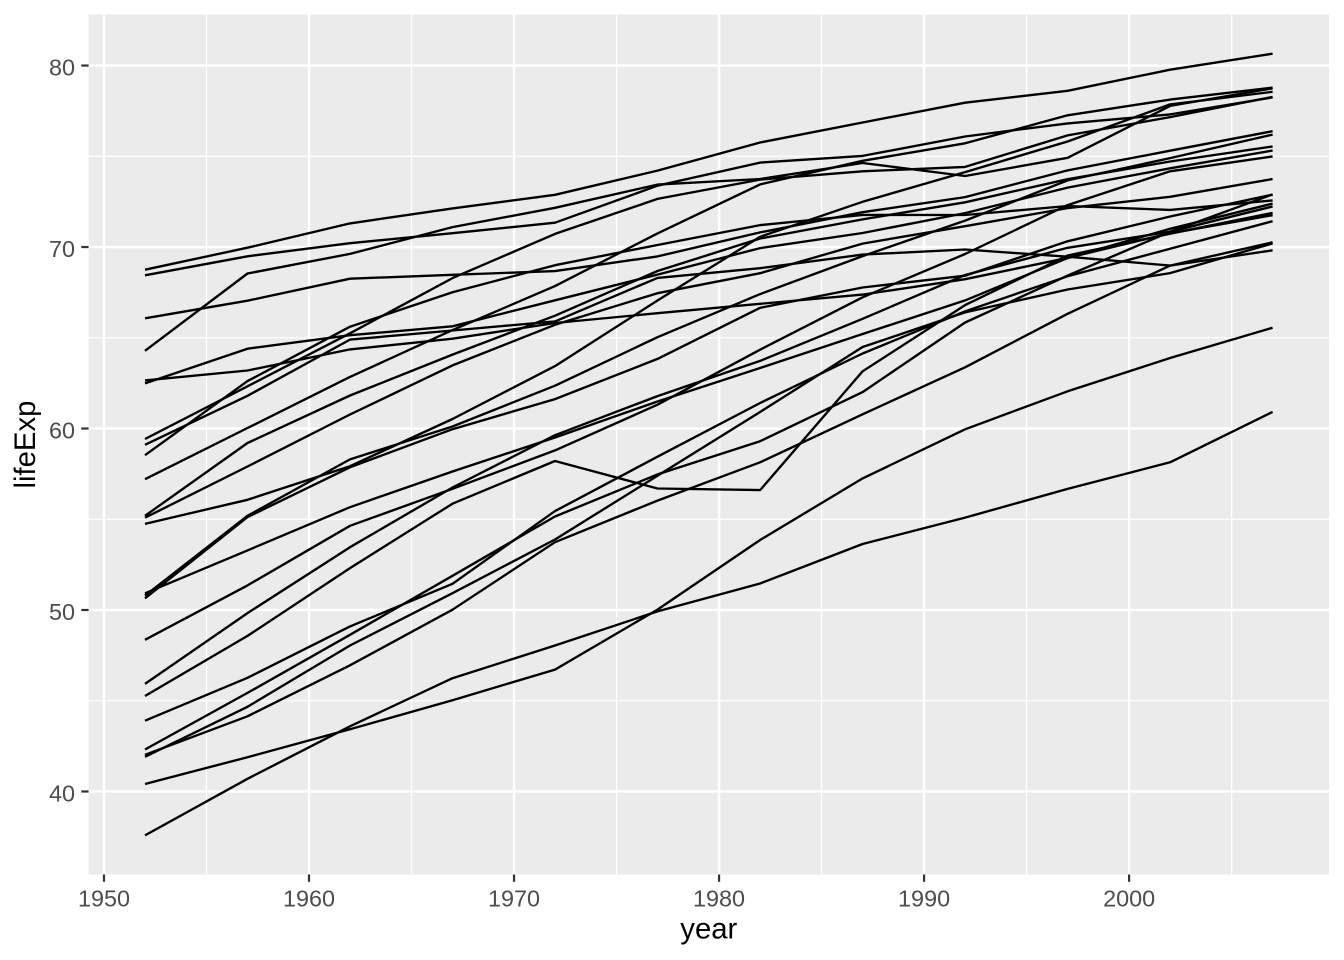 This screenshot has width=1344, height=960. What do you see at coordinates (62, 612) in the screenshot?
I see `svg-text: 50` at bounding box center [62, 612].